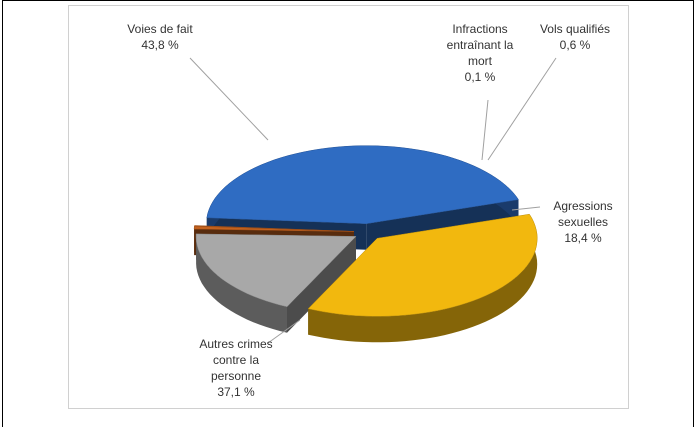 Image resolution: width=696 pixels, height=427 pixels. I want to click on label-line: entraînant la, so click(480, 45).